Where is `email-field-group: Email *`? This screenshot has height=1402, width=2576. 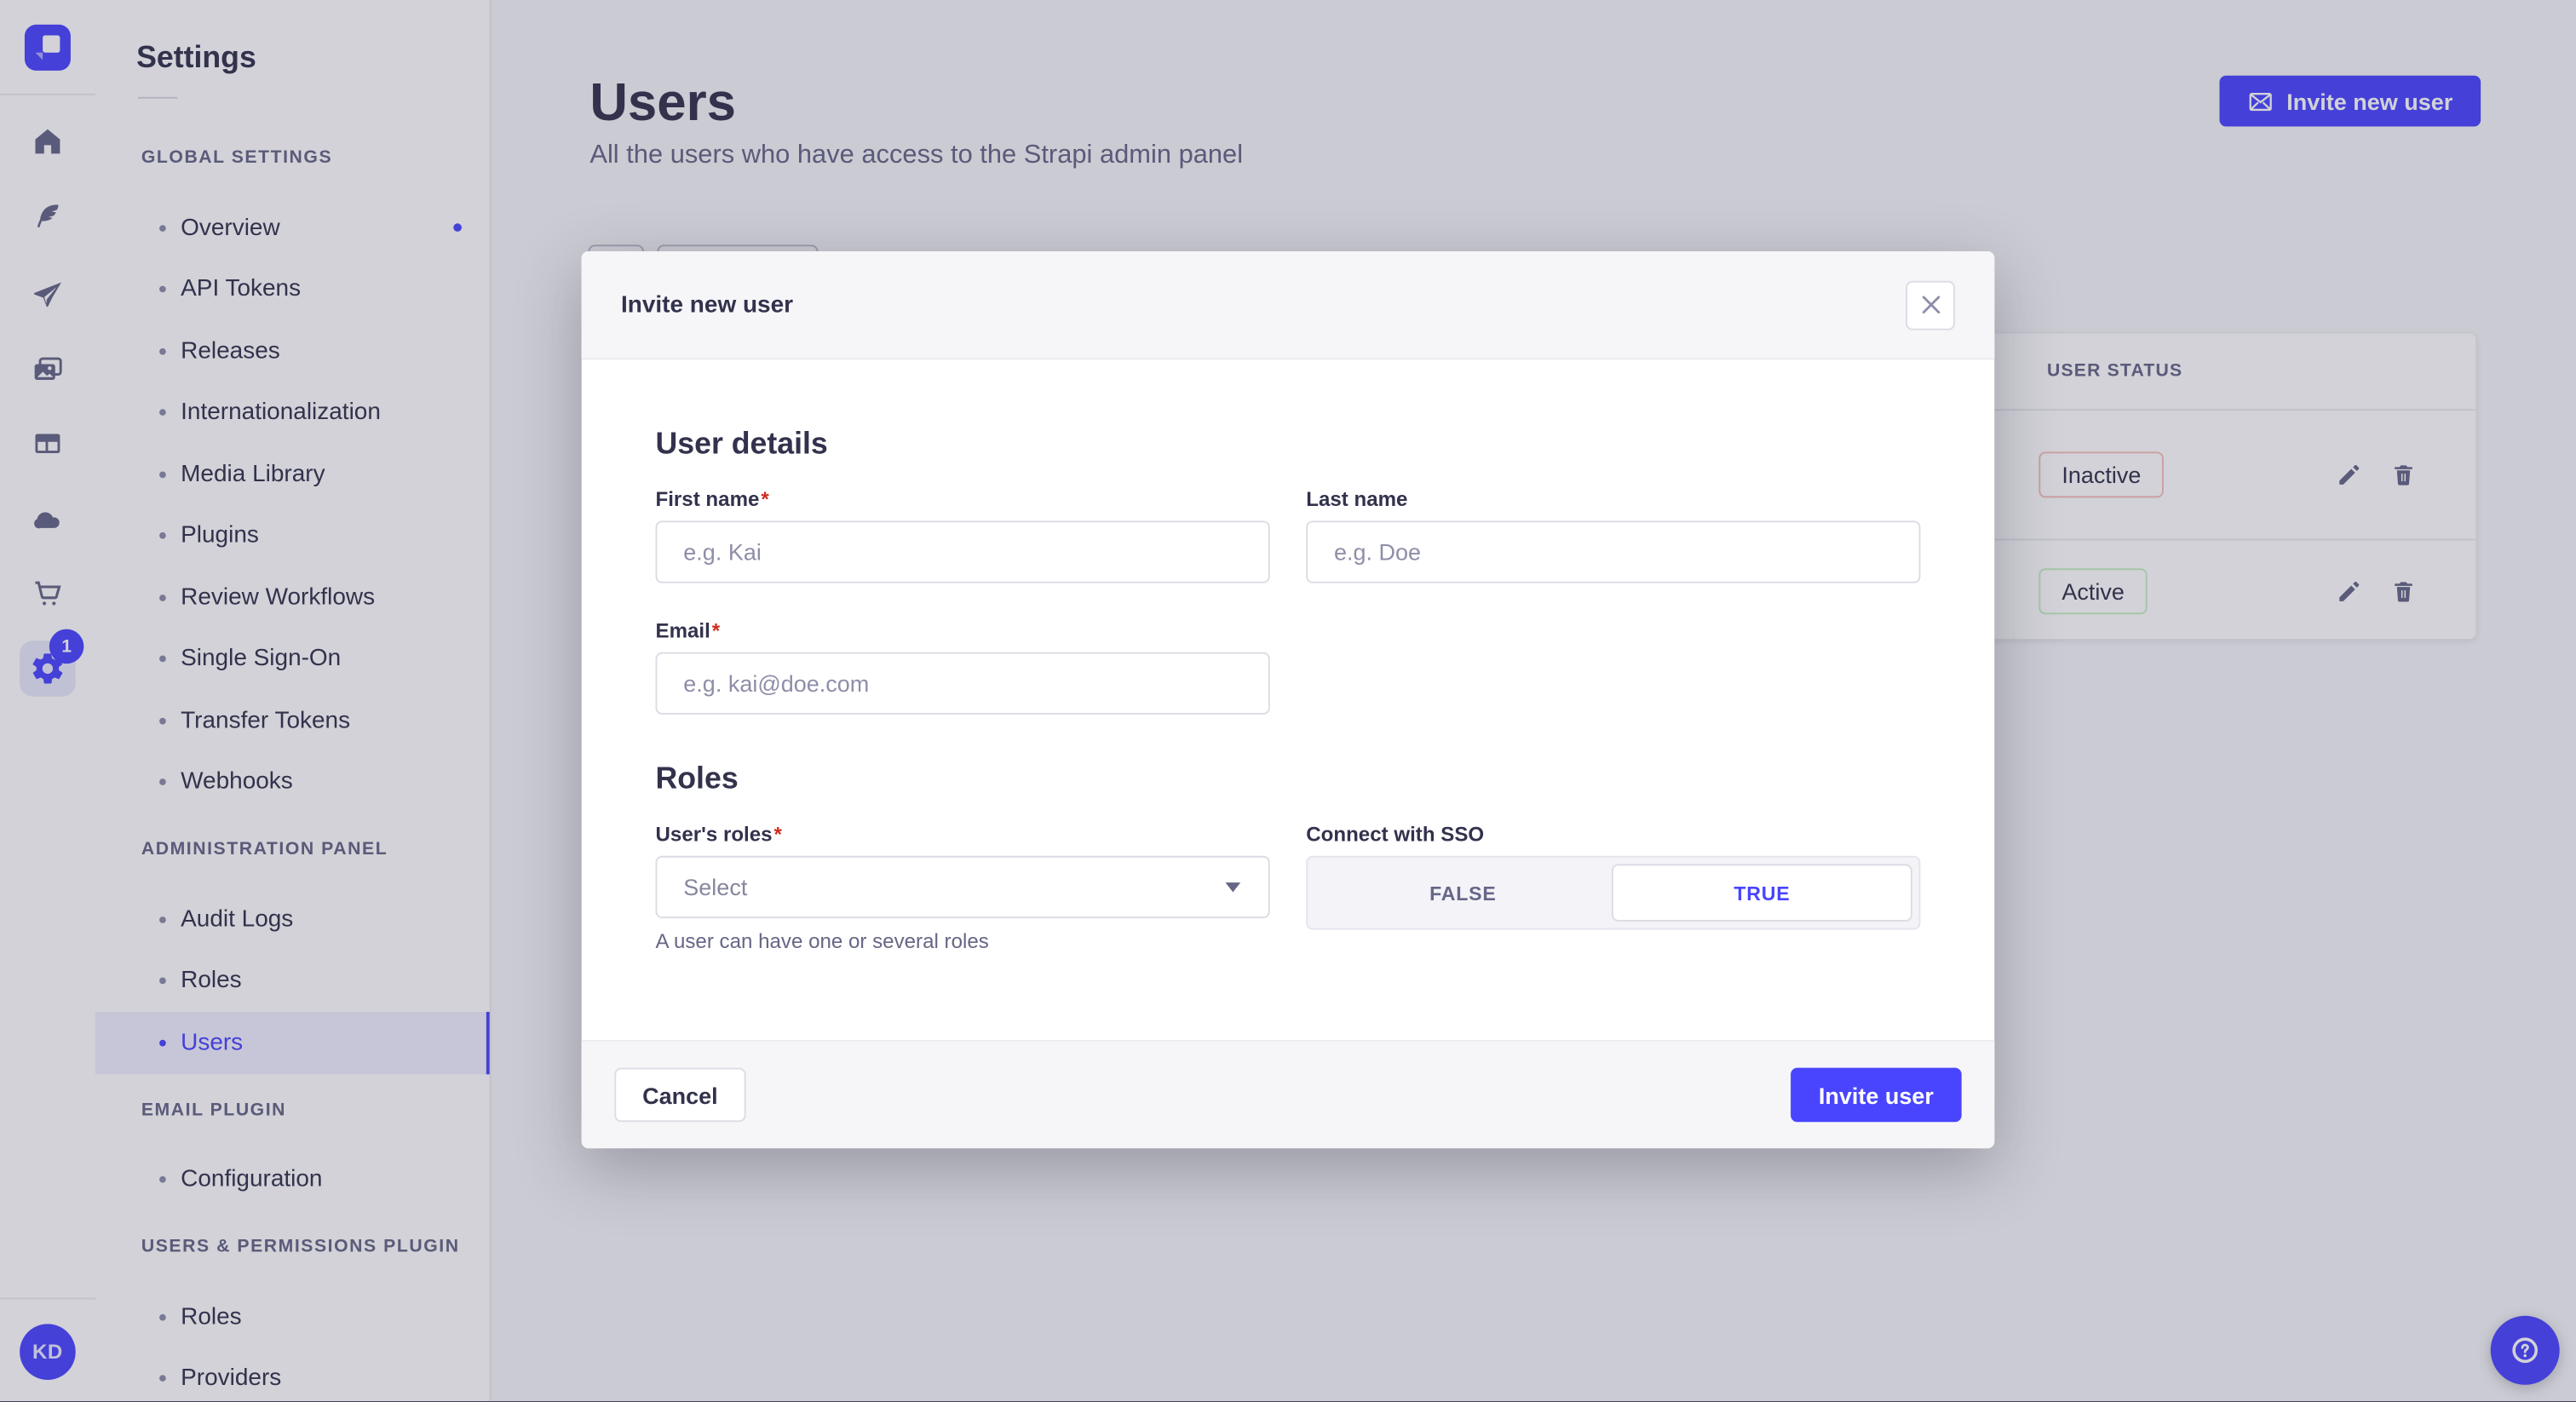 email-field-group: Email * is located at coordinates (963, 667).